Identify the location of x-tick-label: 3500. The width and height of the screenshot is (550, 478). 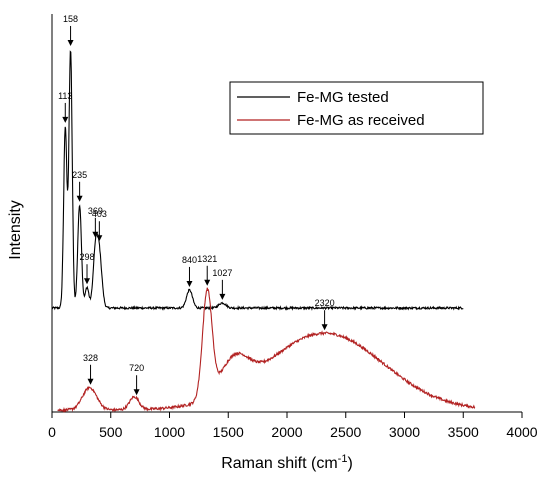
(463, 432).